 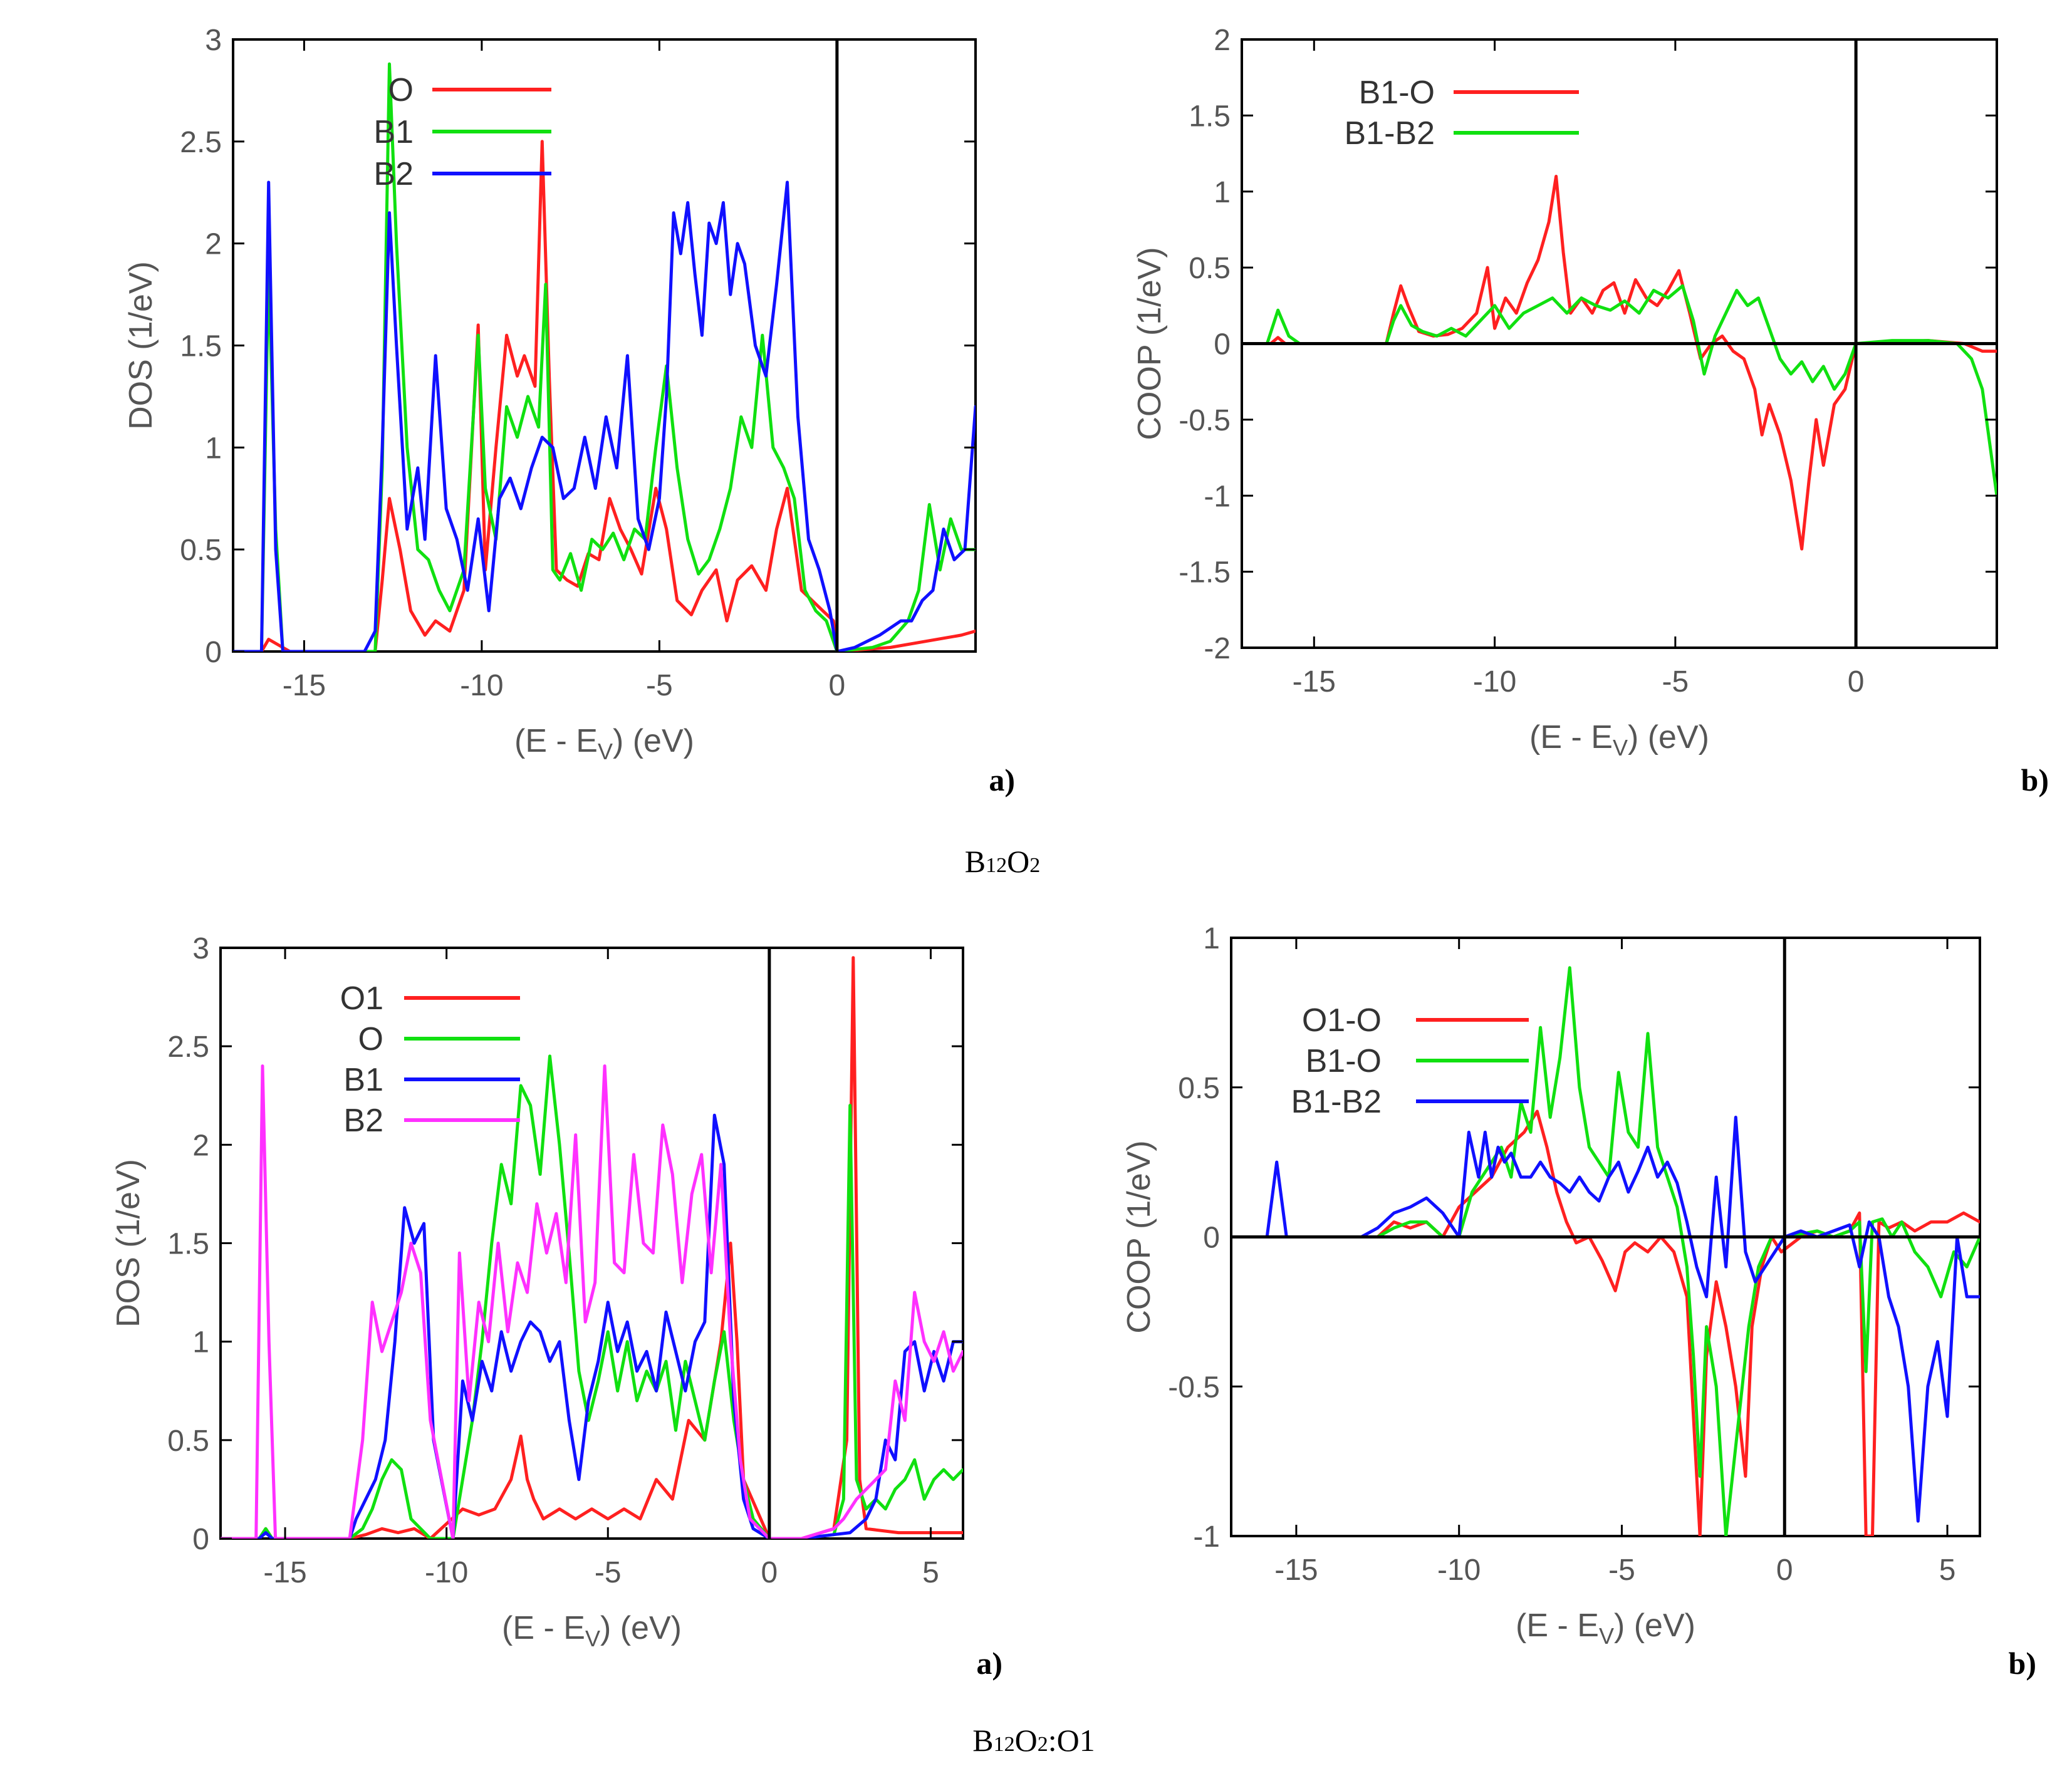 What do you see at coordinates (1033, 1740) in the screenshot?
I see `caption-bottom: B12O2:O1` at bounding box center [1033, 1740].